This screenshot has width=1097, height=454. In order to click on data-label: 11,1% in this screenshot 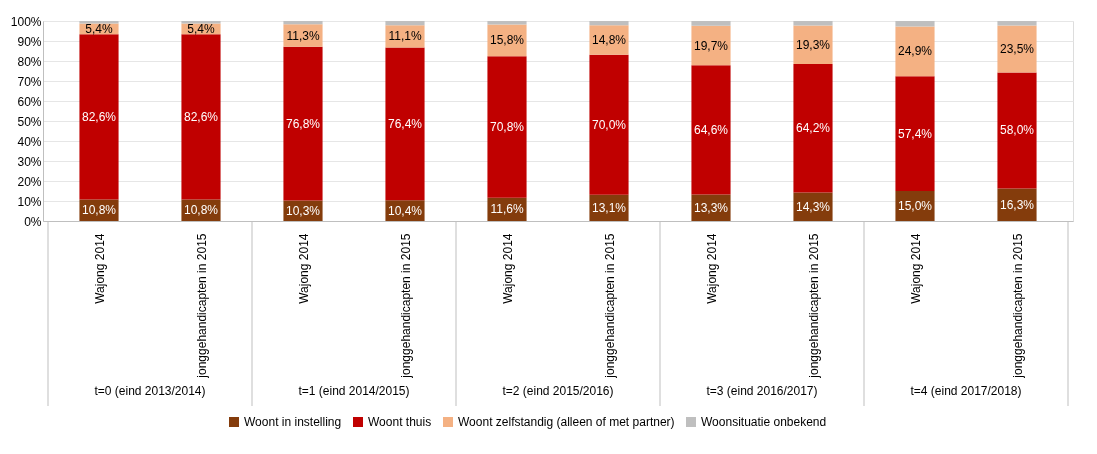, I will do `click(405, 36)`.